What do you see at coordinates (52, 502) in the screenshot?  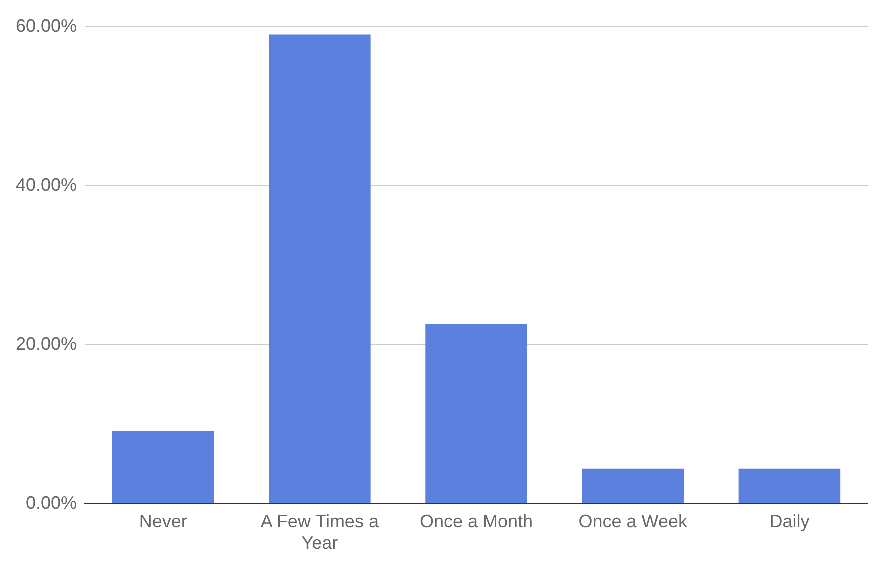 I see `y-tick-label: 0.00%` at bounding box center [52, 502].